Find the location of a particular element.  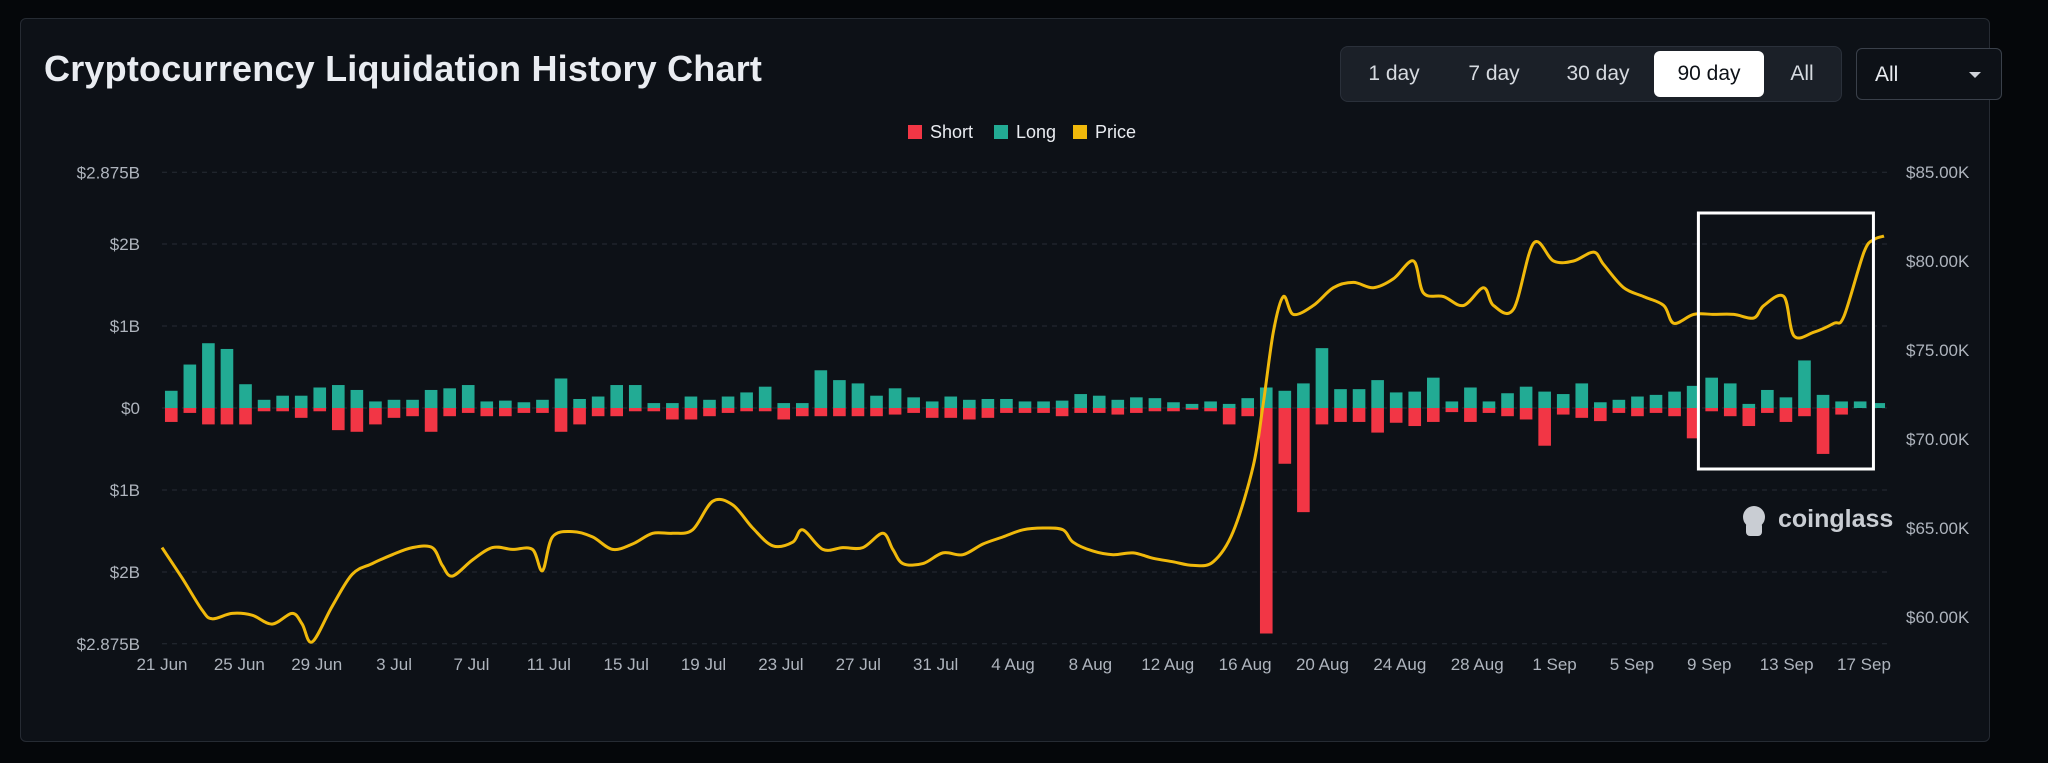

y-left-tick-label: $1B is located at coordinates (125, 326).